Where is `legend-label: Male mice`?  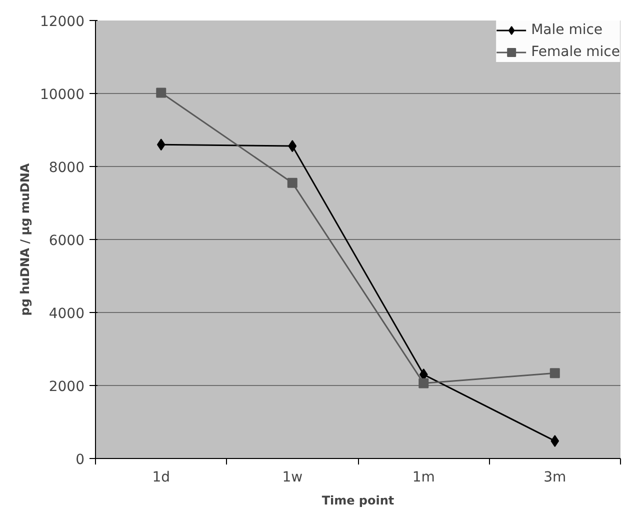 legend-label: Male mice is located at coordinates (567, 30).